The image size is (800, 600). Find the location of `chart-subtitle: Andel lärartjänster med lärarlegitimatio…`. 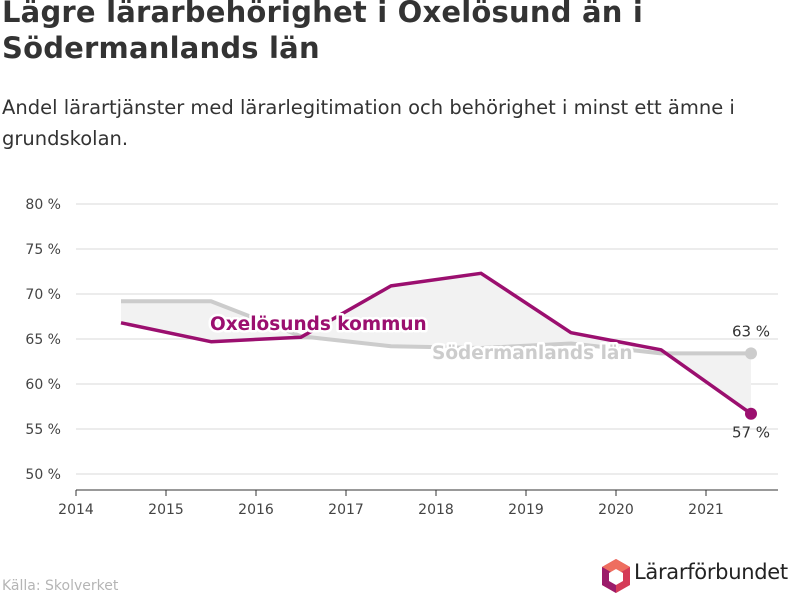

chart-subtitle: Andel lärartjänster med lärarlegitimatio… is located at coordinates (368, 123).